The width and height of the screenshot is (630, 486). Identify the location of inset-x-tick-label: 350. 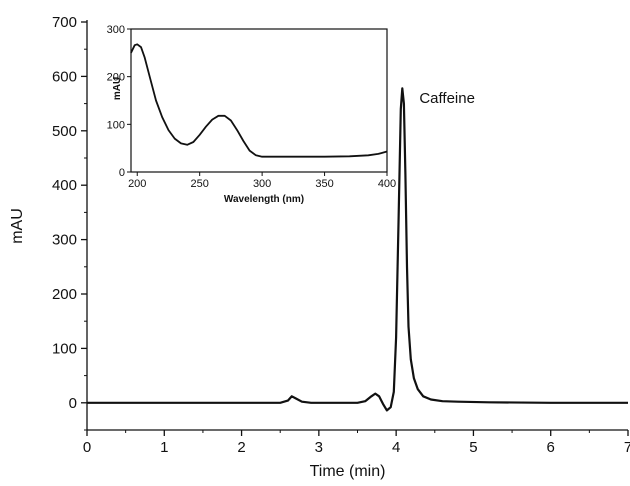
(324, 184).